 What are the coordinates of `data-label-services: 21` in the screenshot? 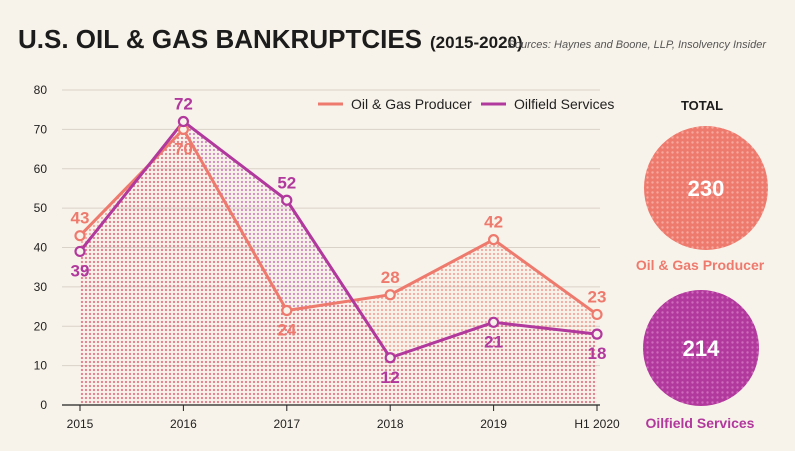 It's located at (493, 341).